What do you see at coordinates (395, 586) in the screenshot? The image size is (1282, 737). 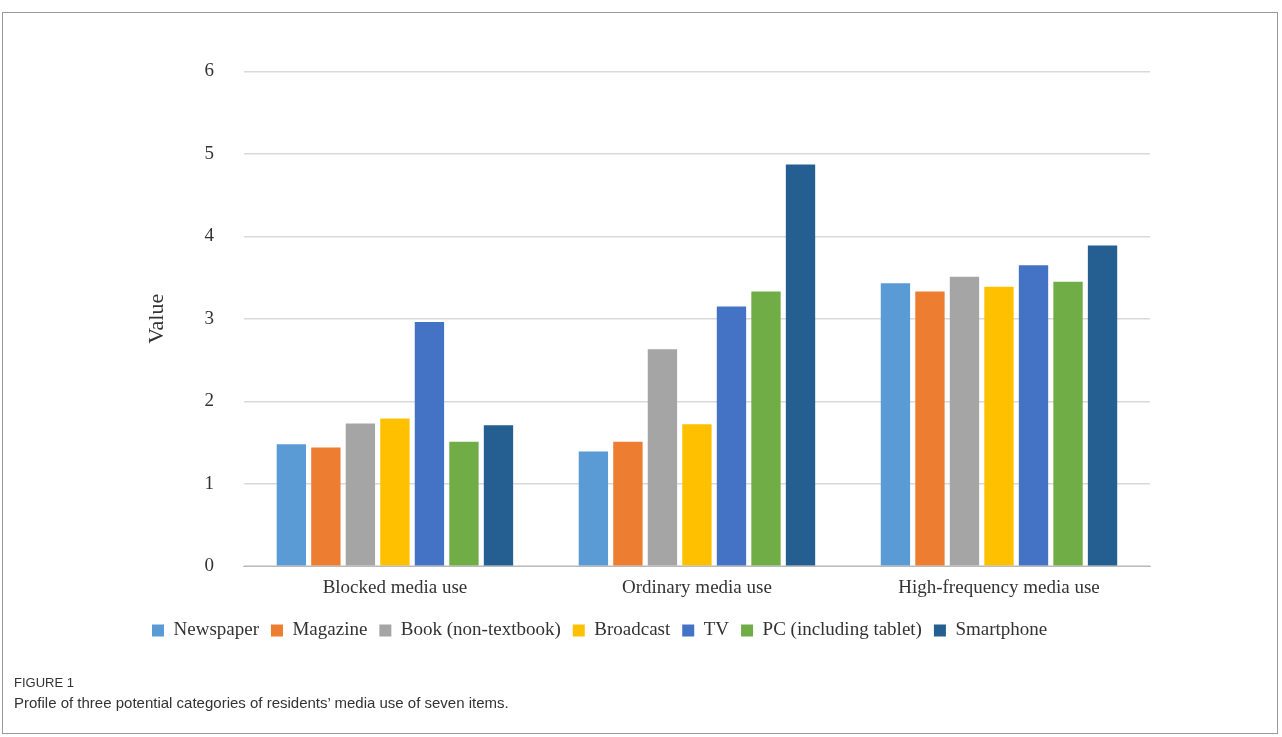 I see `x-tick-label: Blocked media use` at bounding box center [395, 586].